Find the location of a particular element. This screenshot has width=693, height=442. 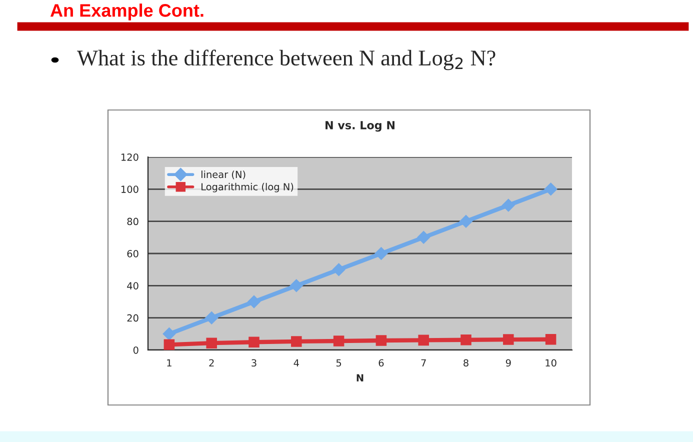

y-tick-label: 120 is located at coordinates (129, 157).